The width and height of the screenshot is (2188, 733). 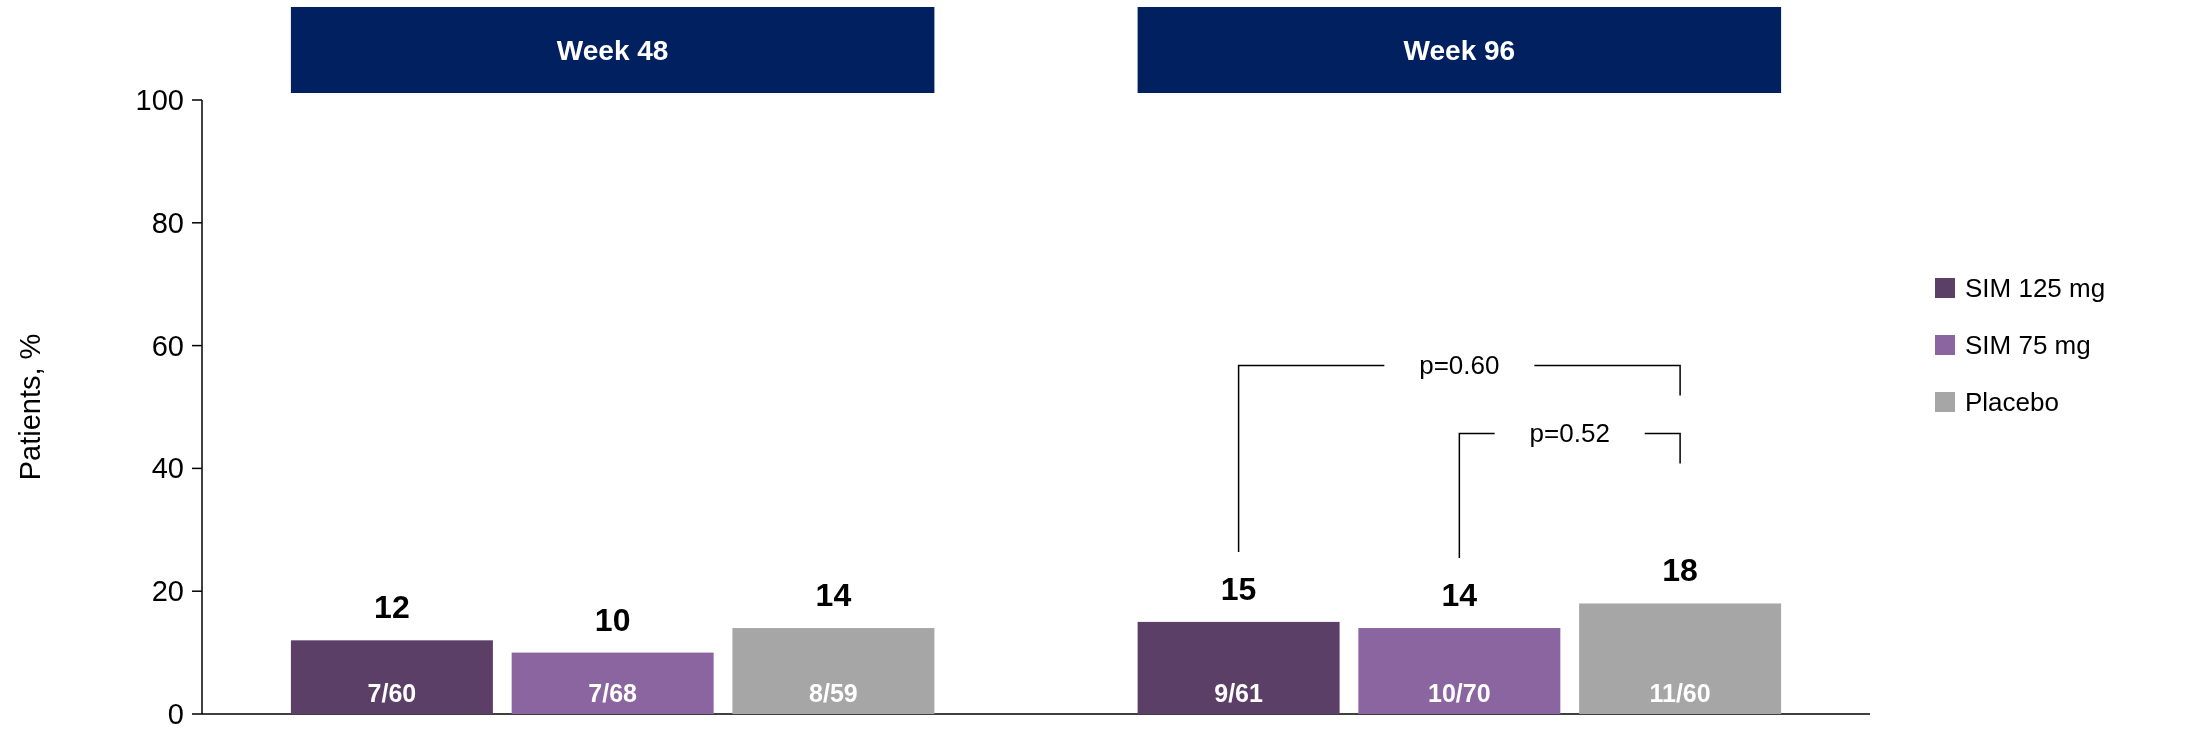 What do you see at coordinates (1239, 693) in the screenshot?
I see `annotation: 9/61` at bounding box center [1239, 693].